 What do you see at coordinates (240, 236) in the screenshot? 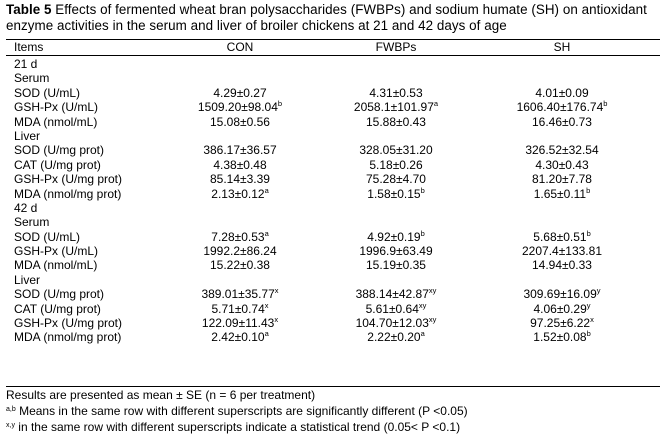
I see `cell-con: 7.28±0.53a` at bounding box center [240, 236].